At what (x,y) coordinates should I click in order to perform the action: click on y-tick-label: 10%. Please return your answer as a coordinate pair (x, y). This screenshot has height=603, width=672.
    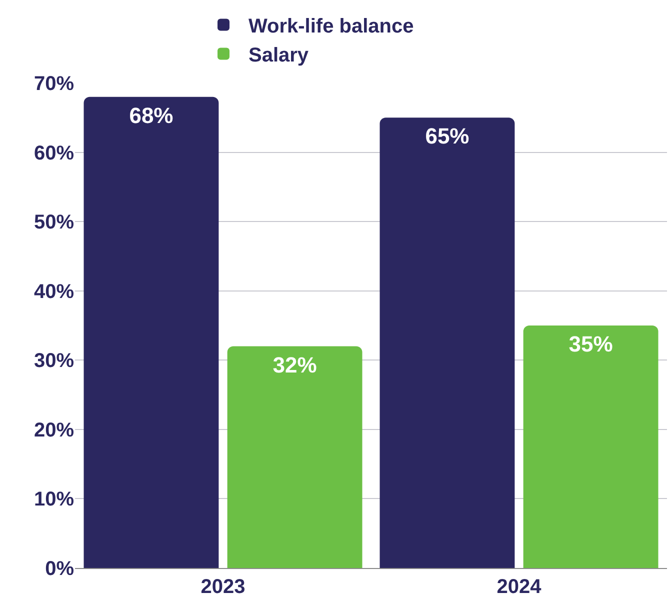
    Looking at the image, I should click on (54, 499).